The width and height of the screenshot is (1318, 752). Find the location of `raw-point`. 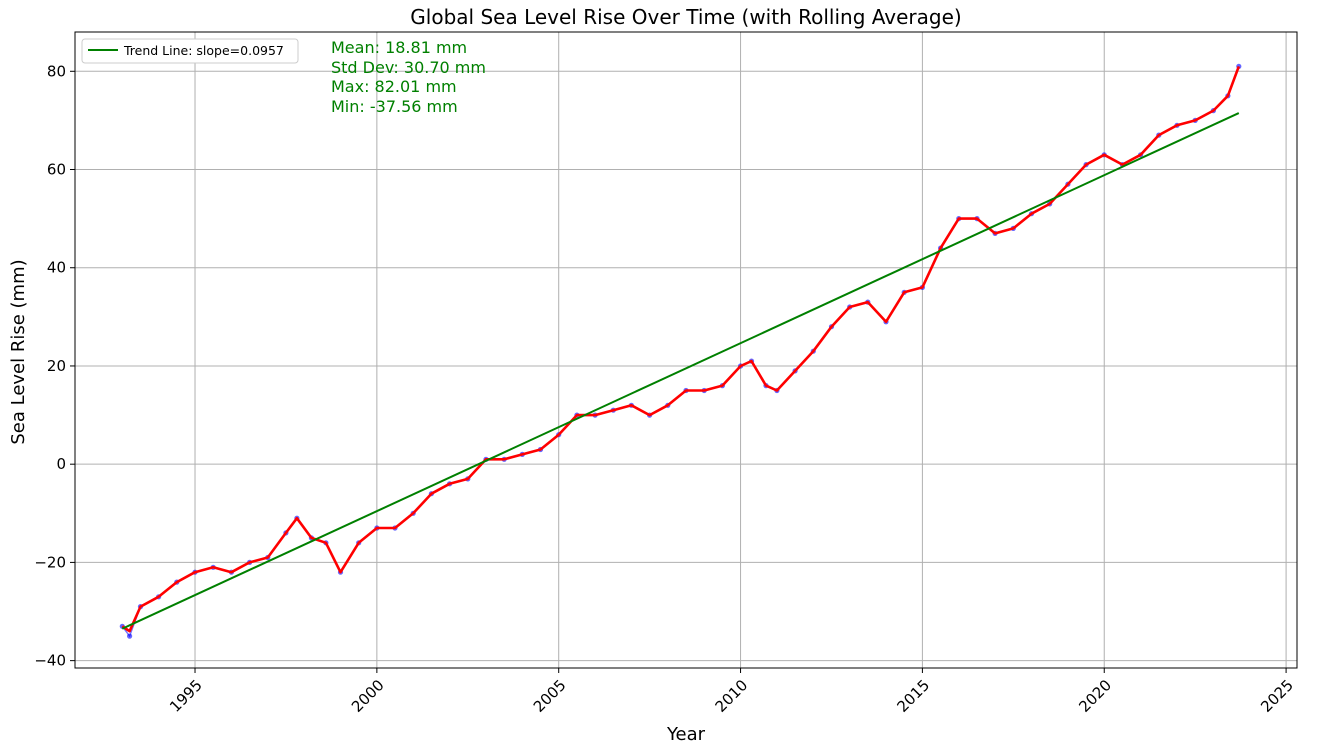

raw-point is located at coordinates (130, 636).